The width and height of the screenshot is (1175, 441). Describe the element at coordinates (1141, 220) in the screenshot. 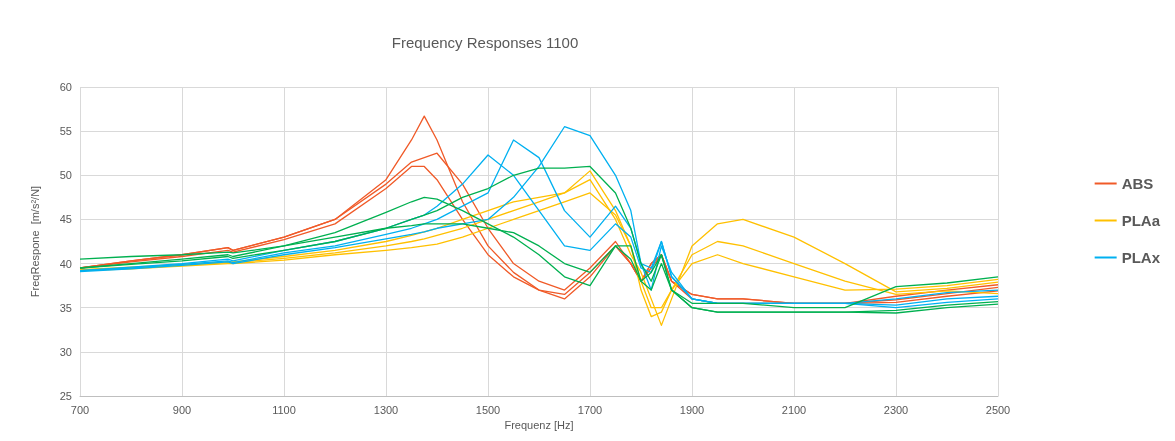

I see `legend-label: PLAa` at that location.